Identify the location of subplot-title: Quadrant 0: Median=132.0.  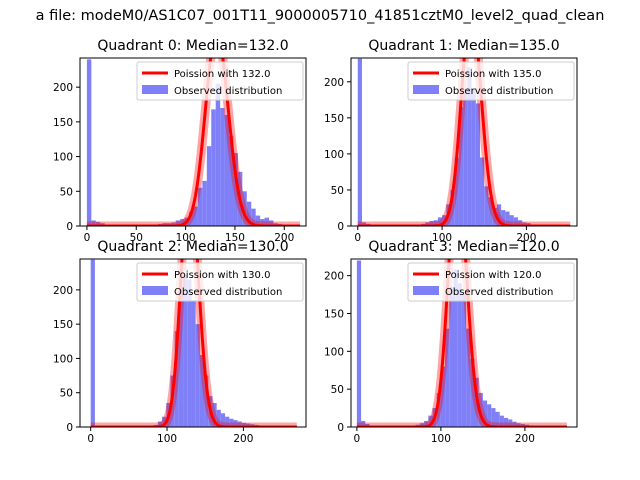
(192, 46).